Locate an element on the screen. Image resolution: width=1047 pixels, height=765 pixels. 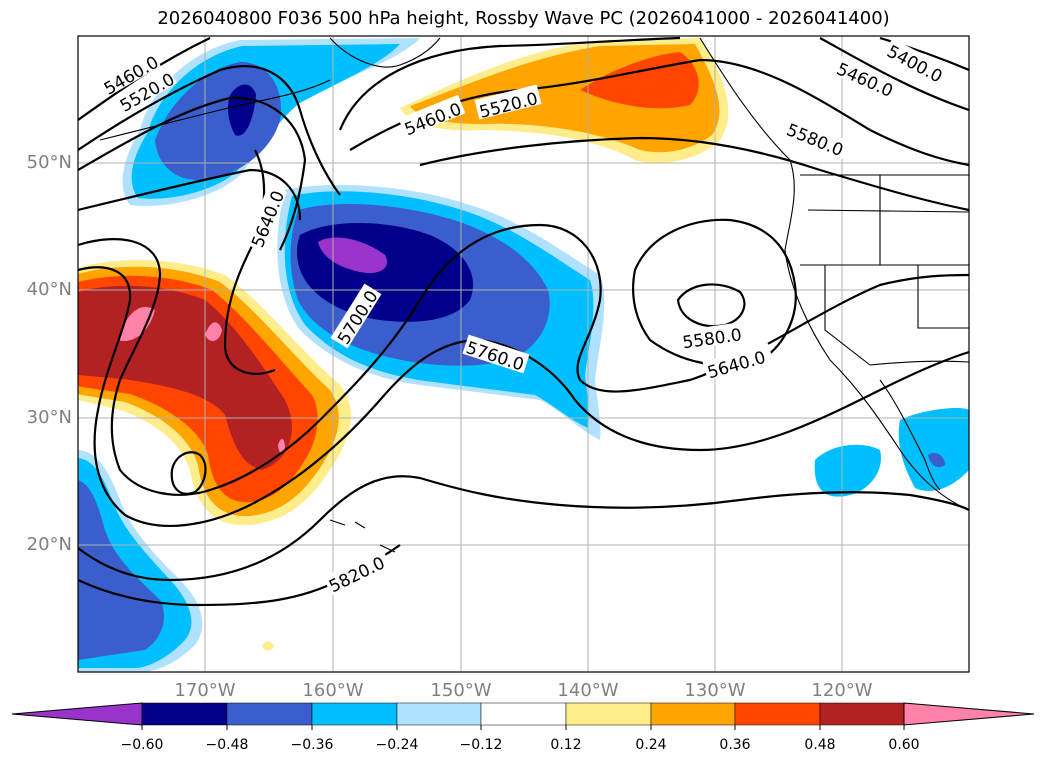
anomaly-negative-southeast is located at coordinates (847, 470).